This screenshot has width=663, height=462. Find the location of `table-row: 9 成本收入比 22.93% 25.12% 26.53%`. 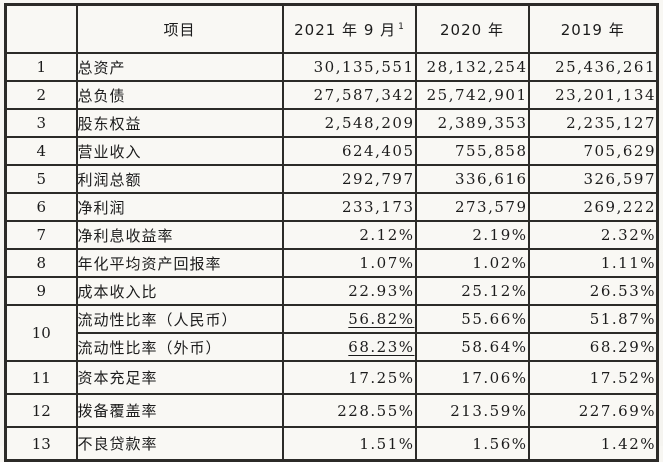

table-row: 9 成本收入比 22.93% 25.12% 26.53% is located at coordinates (331, 291).